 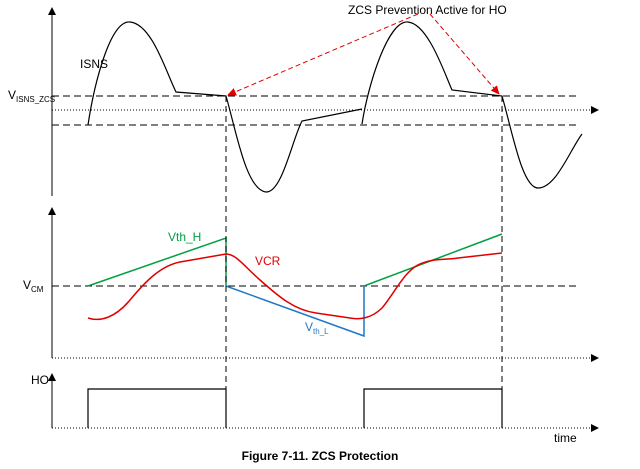 What do you see at coordinates (40, 380) in the screenshot?
I see `ho-label: HO` at bounding box center [40, 380].